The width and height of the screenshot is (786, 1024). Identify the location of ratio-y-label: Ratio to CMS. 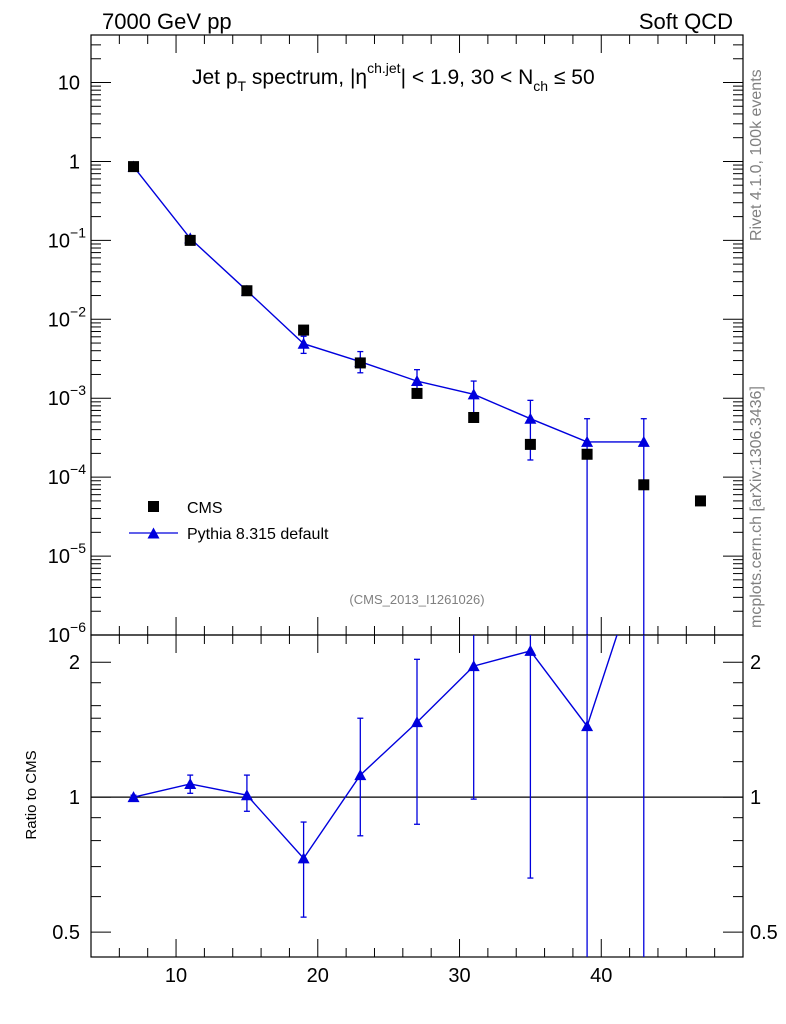
(31, 794).